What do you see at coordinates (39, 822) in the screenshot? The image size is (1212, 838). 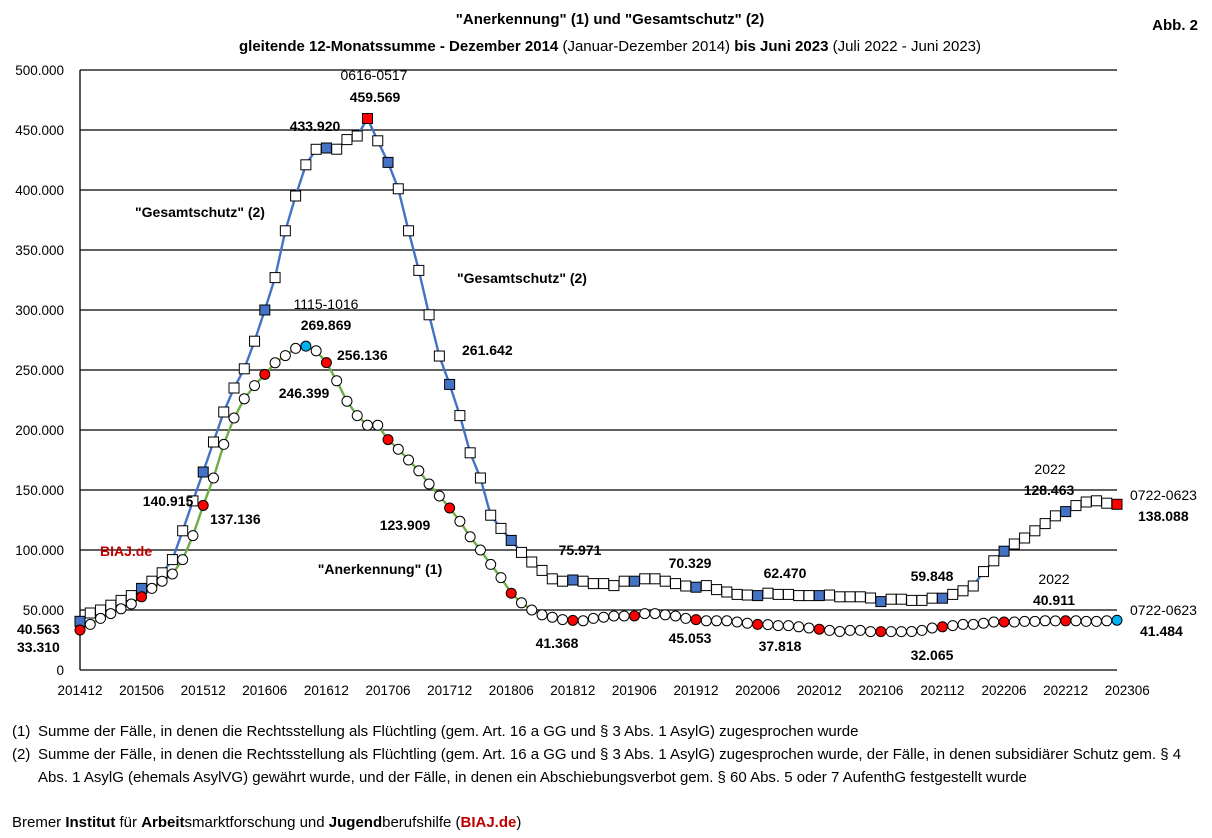 I see `credit-part: Bremer` at bounding box center [39, 822].